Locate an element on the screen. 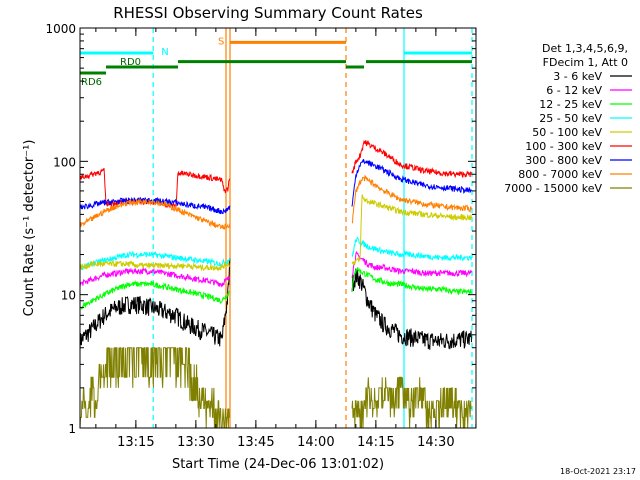 Image resolution: width=640 pixels, height=480 pixels. legend-header-line-1: Det 1,3,4,5,6,9, is located at coordinates (585, 48).